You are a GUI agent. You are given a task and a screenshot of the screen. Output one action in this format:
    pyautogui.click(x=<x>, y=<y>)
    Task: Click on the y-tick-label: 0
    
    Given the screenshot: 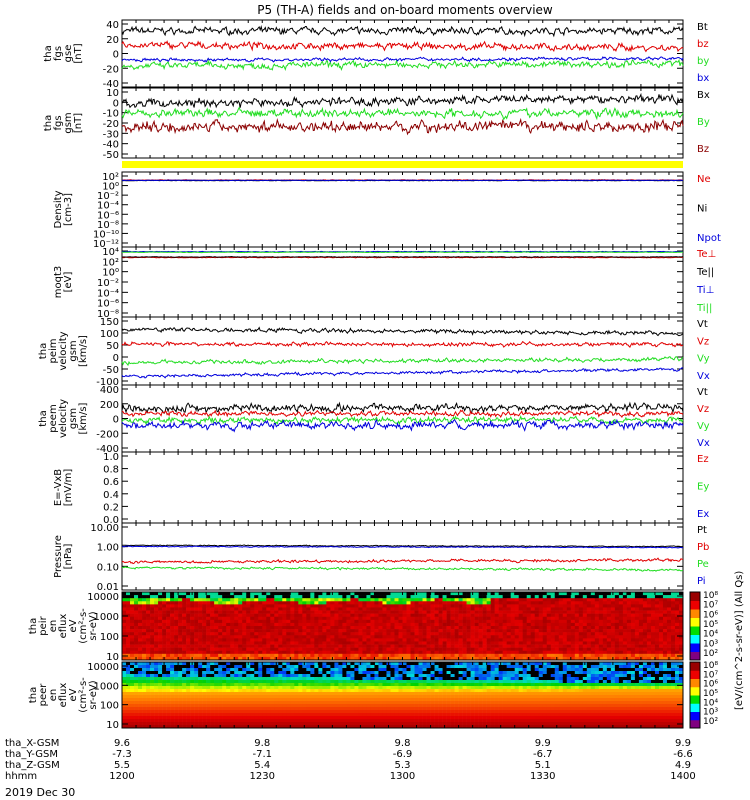 What is the action you would take?
    pyautogui.click(x=116, y=103)
    